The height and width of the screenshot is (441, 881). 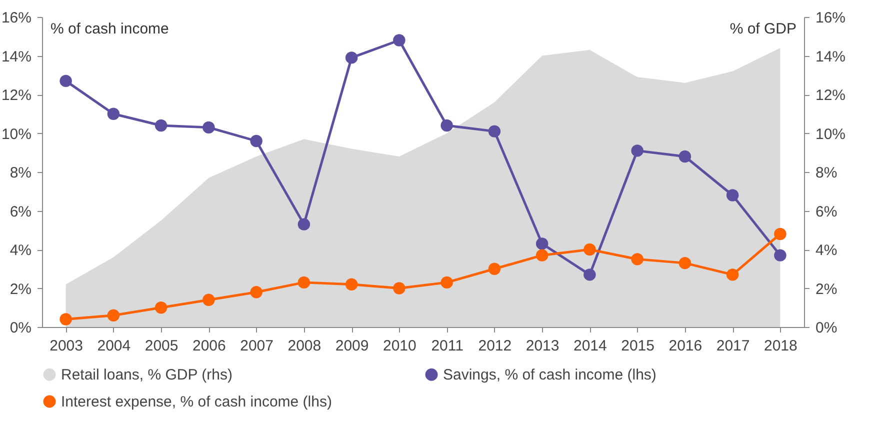 What do you see at coordinates (21, 173) in the screenshot?
I see `y-tick-label: 8%` at bounding box center [21, 173].